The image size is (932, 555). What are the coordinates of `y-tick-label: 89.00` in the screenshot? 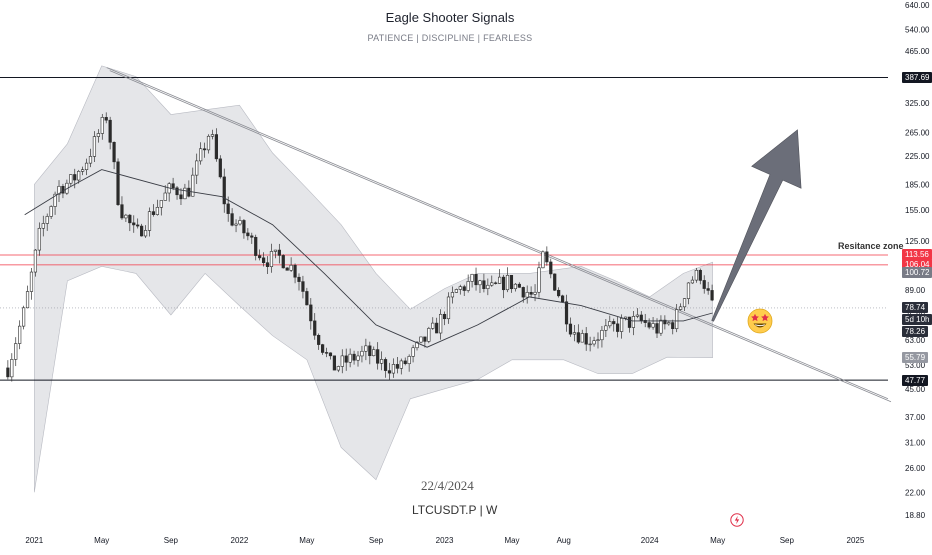 It's located at (915, 290).